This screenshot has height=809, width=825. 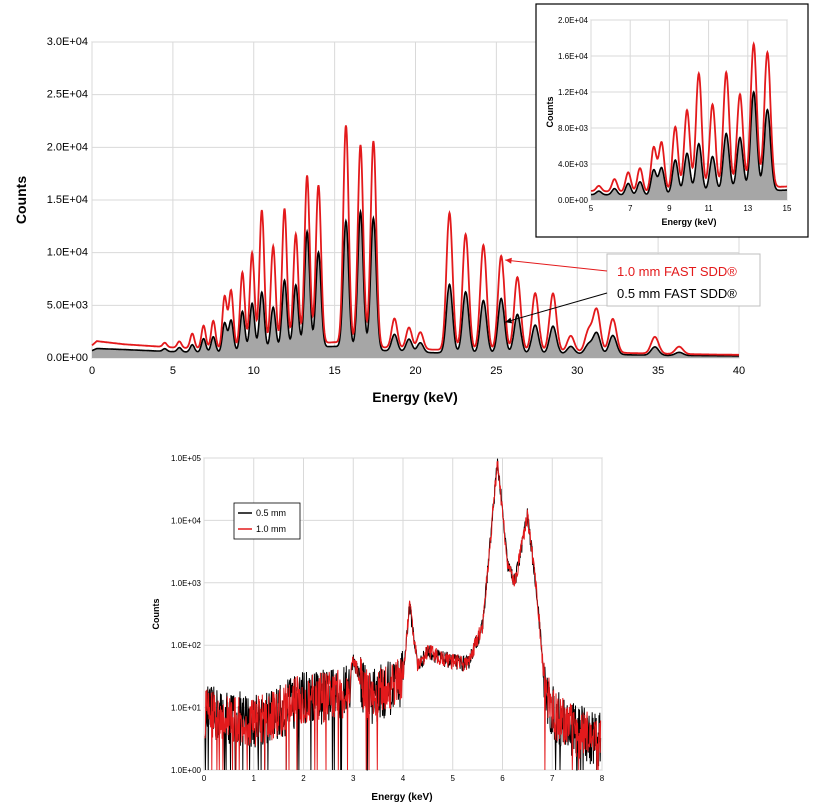 I want to click on y-tick-label: 1.0E+01, so click(x=186, y=708).